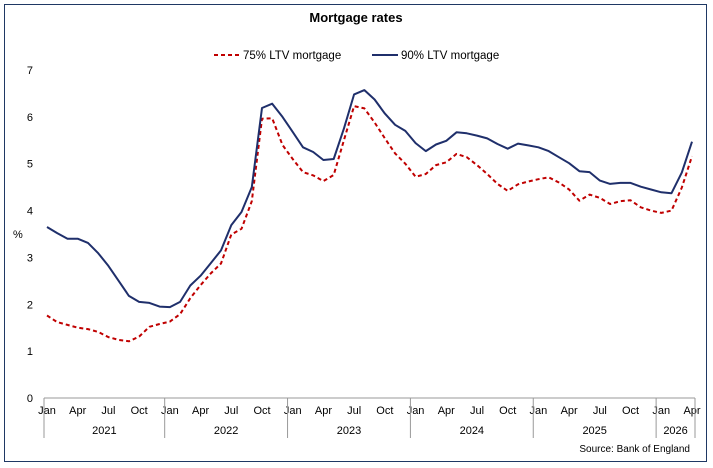 This screenshot has width=713, height=468. I want to click on legend-label-90-ltv: 90% LTV mortgage, so click(450, 56).